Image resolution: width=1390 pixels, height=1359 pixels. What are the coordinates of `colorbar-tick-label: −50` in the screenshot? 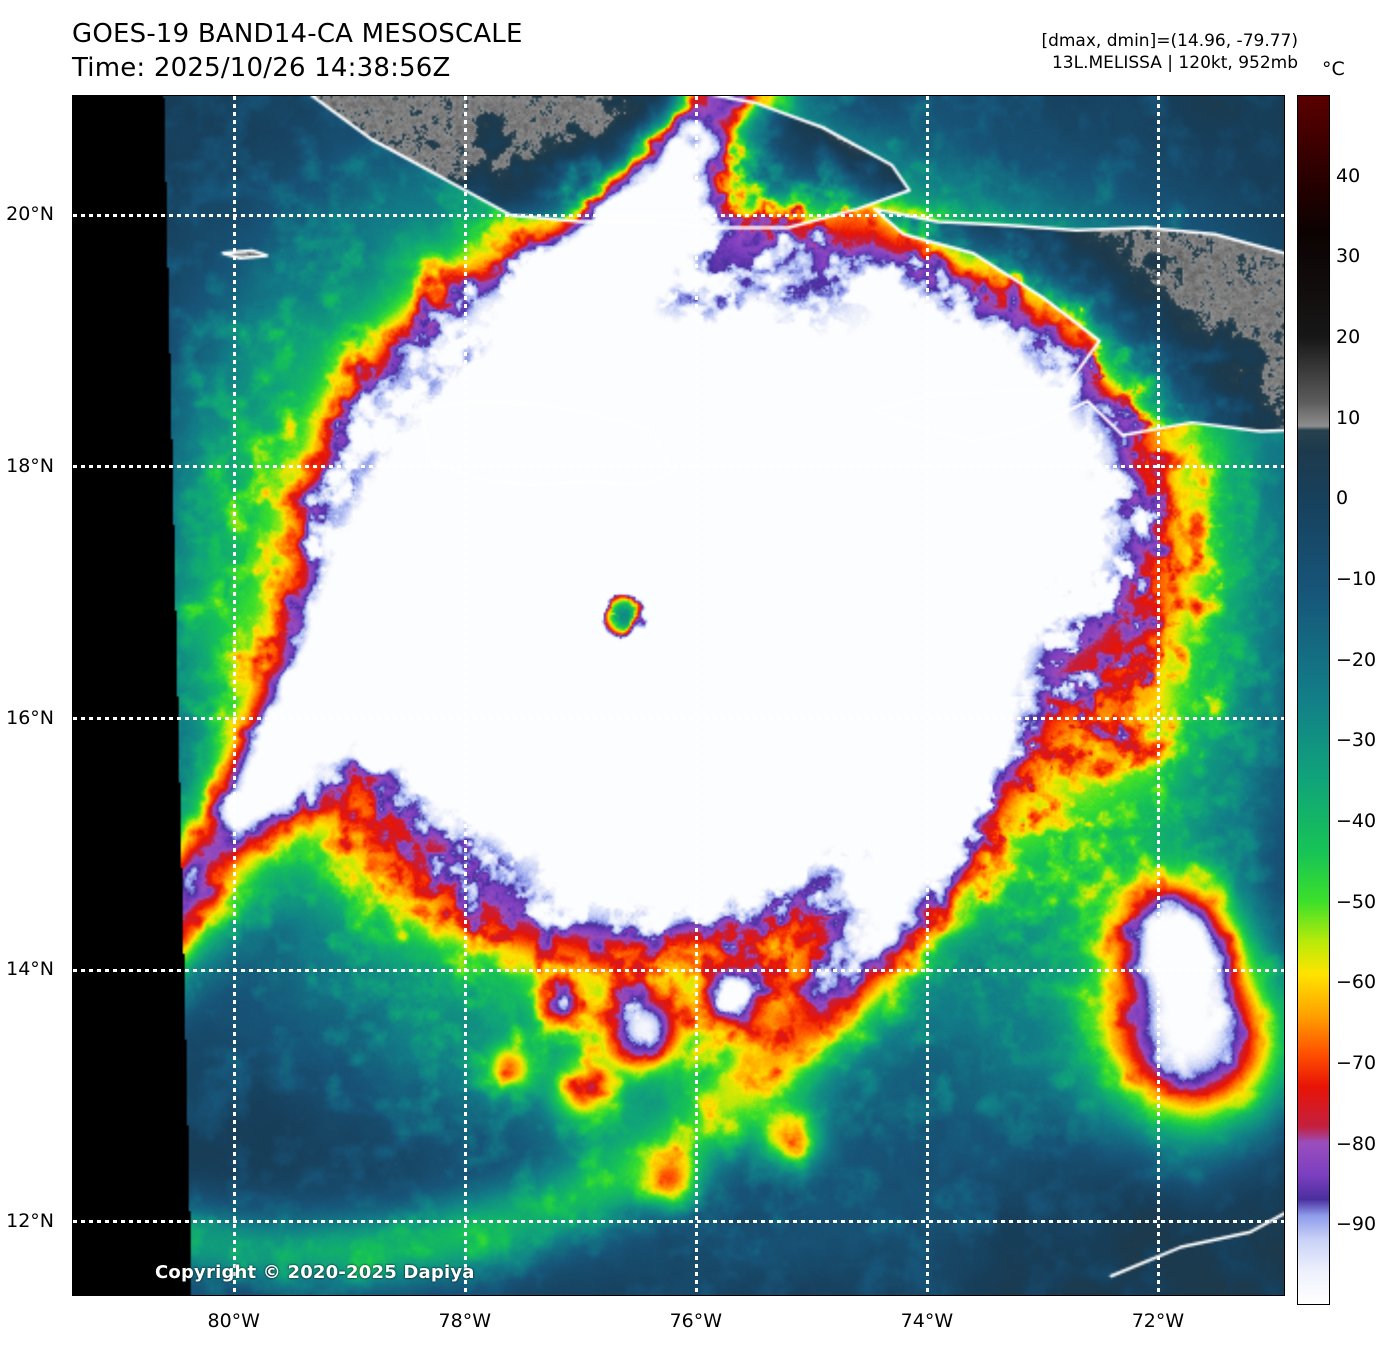 It's located at (1356, 901).